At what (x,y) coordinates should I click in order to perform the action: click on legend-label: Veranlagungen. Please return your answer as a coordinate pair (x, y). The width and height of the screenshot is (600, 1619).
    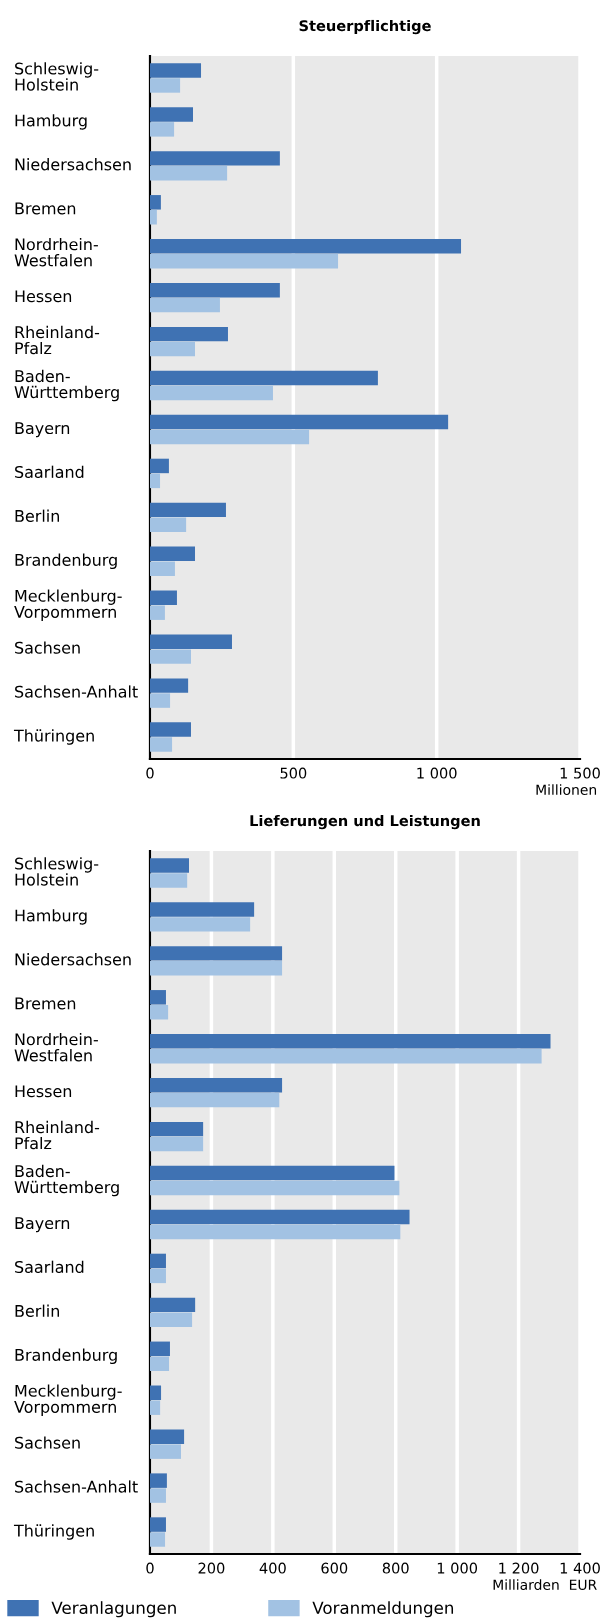
    Looking at the image, I should click on (113, 1609).